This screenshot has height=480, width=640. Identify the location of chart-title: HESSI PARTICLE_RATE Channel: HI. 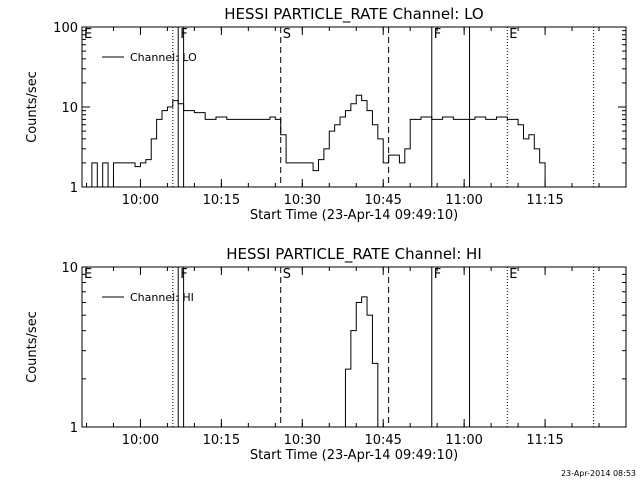
(354, 254).